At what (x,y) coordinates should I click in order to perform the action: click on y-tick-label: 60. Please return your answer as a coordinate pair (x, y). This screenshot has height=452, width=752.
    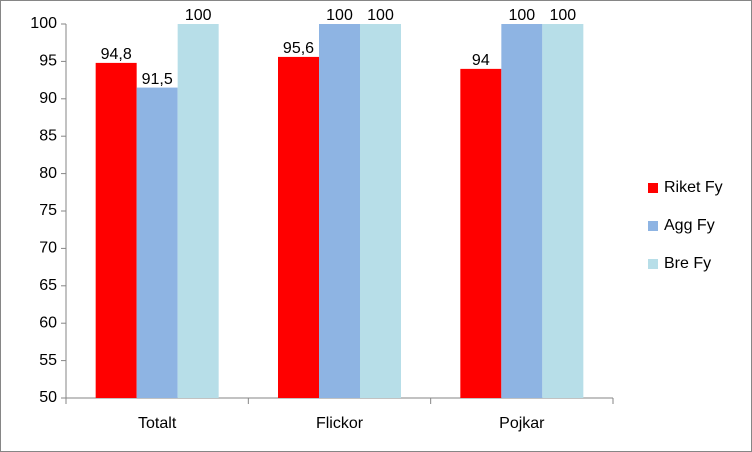
    Looking at the image, I should click on (48, 322).